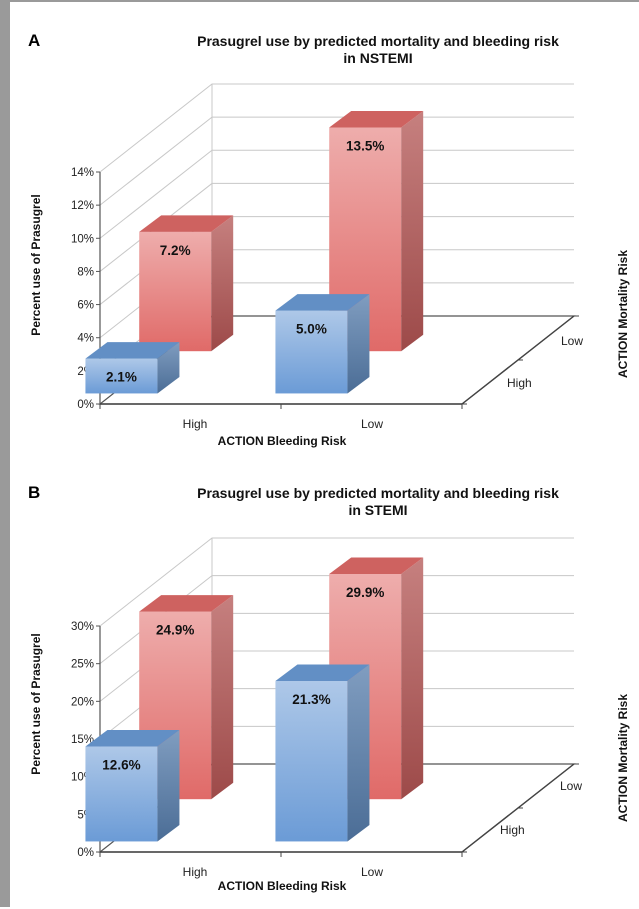  What do you see at coordinates (311, 699) in the screenshot?
I see `data-label: 21.3%` at bounding box center [311, 699].